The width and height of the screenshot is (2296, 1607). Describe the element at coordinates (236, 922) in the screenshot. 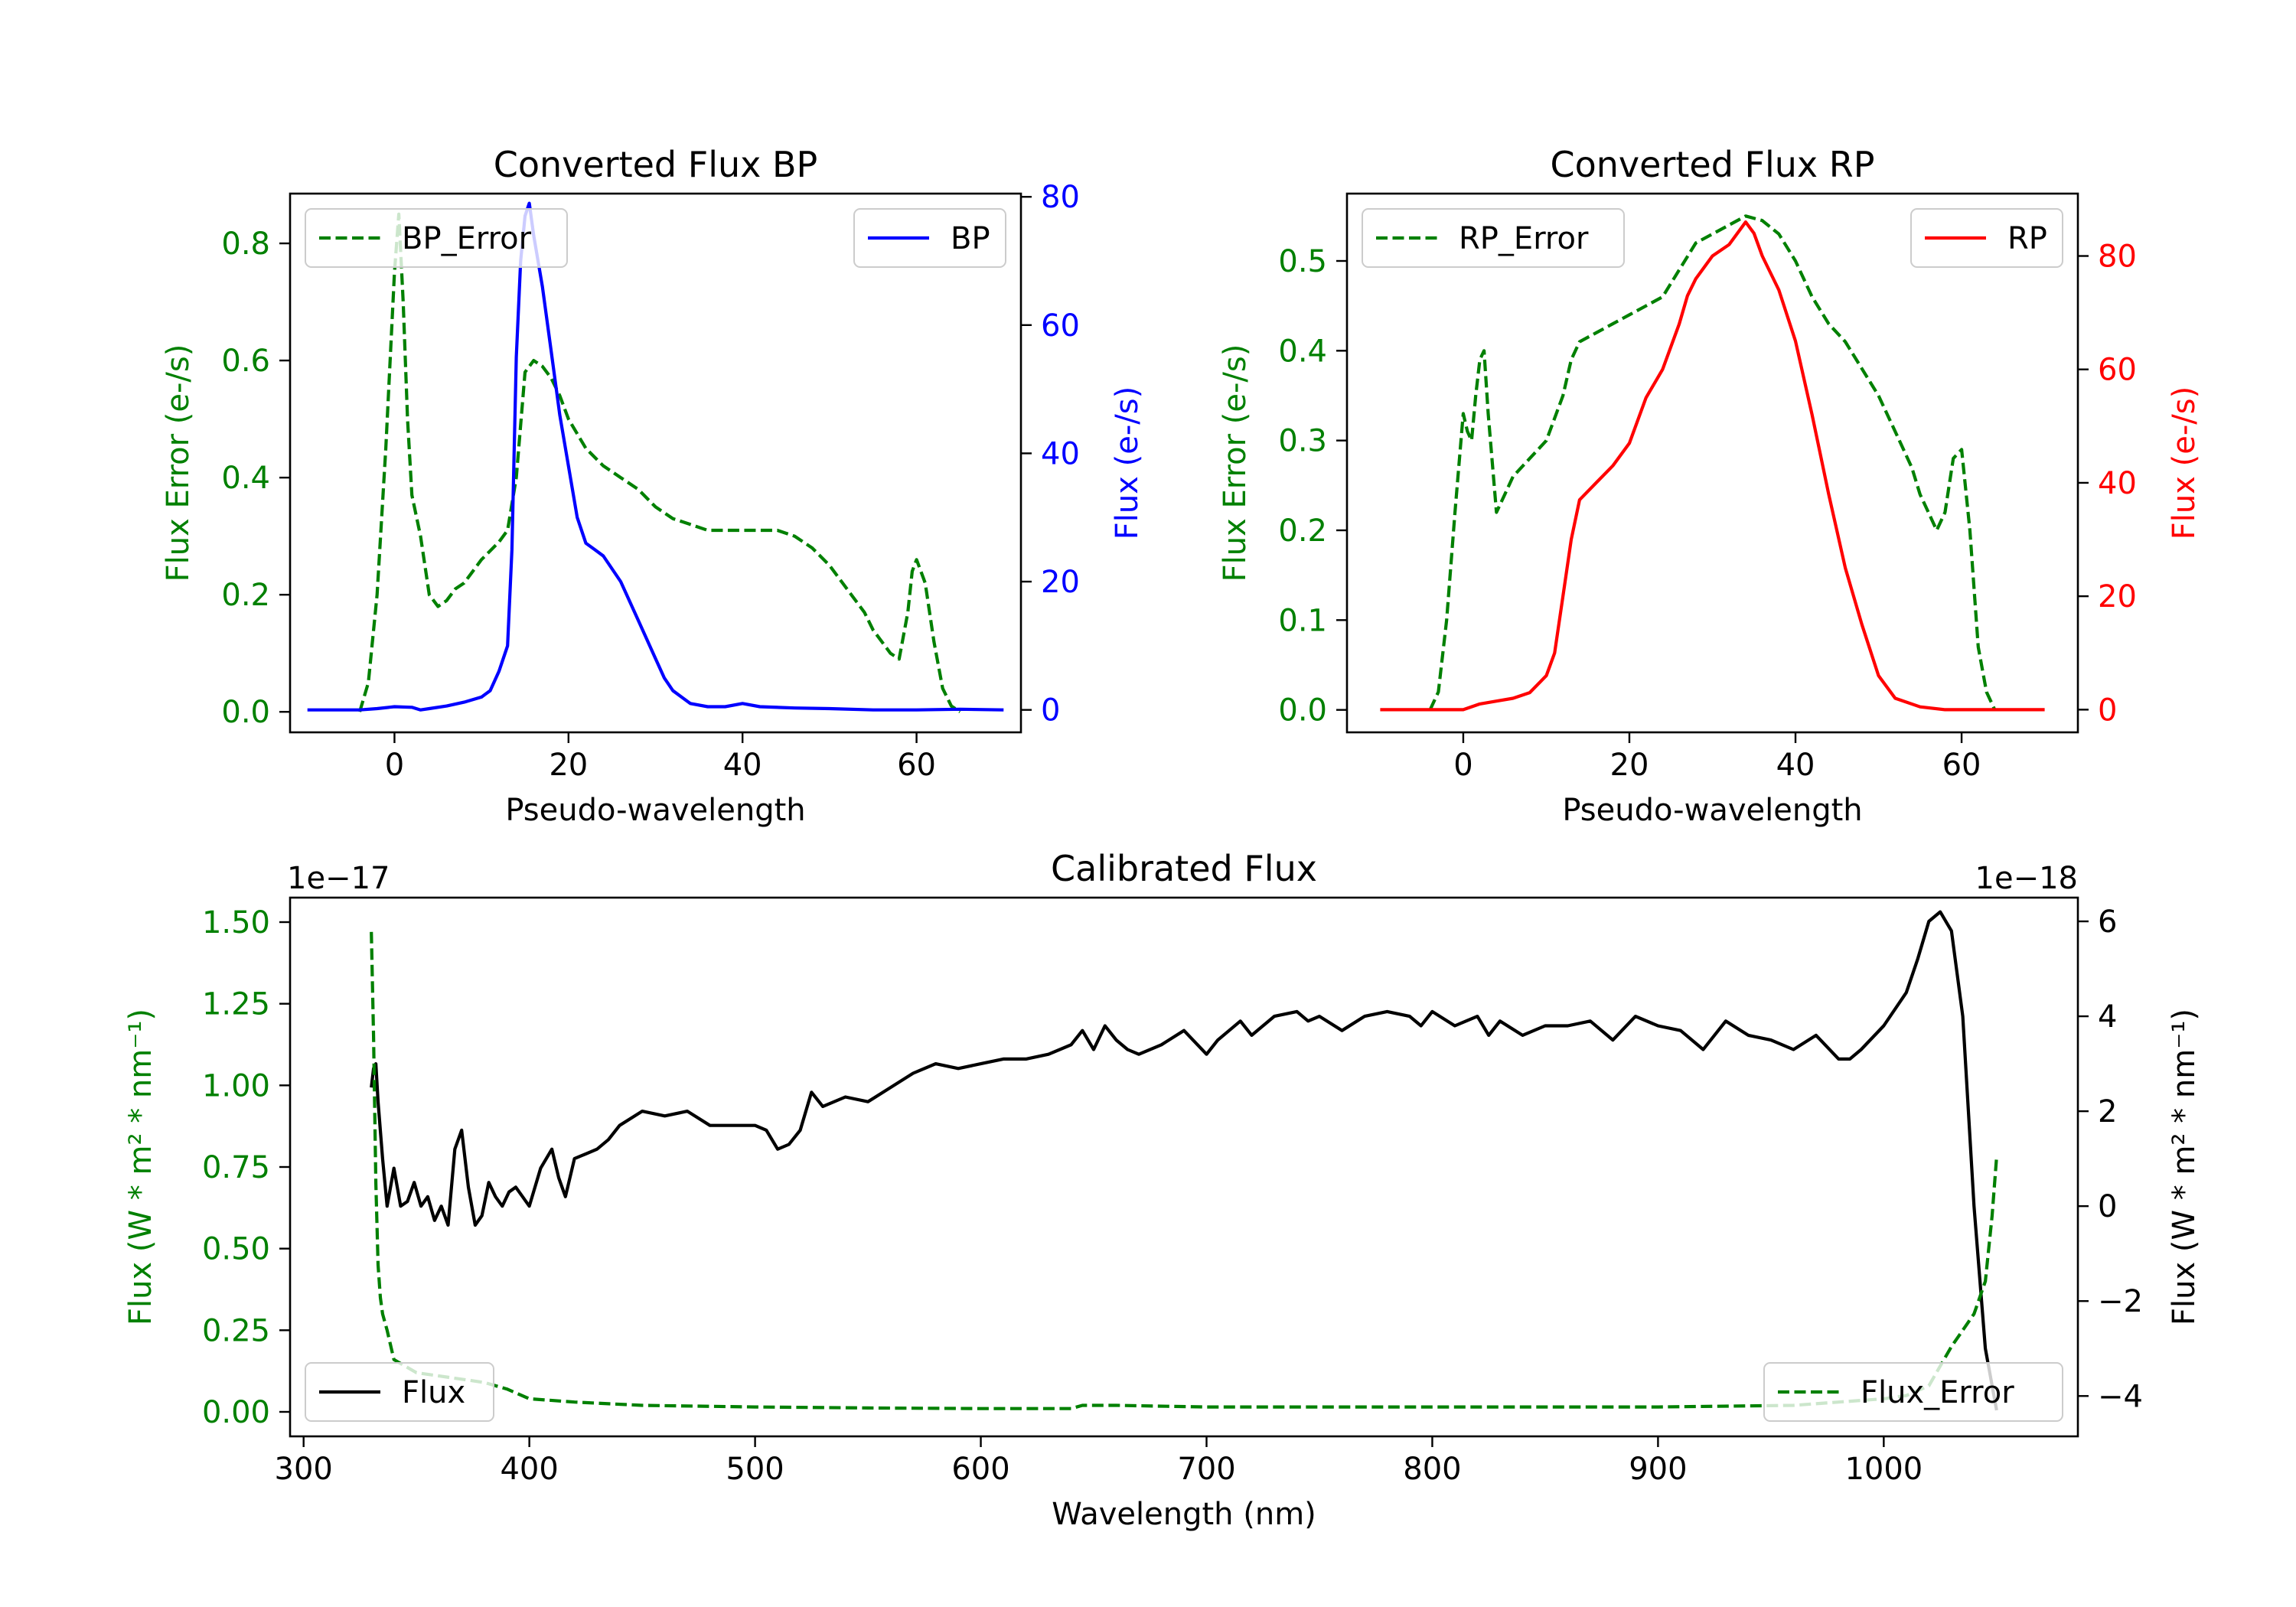

I see `y-left-tick-label: 1.50` at that location.